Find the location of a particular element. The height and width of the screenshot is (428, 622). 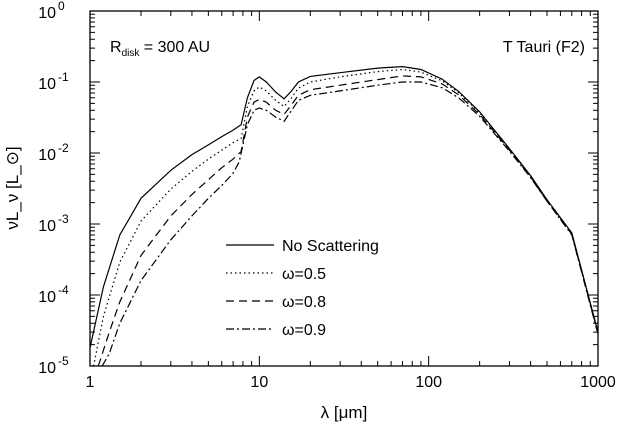

legend-label: ω=0.8 is located at coordinates (304, 302).